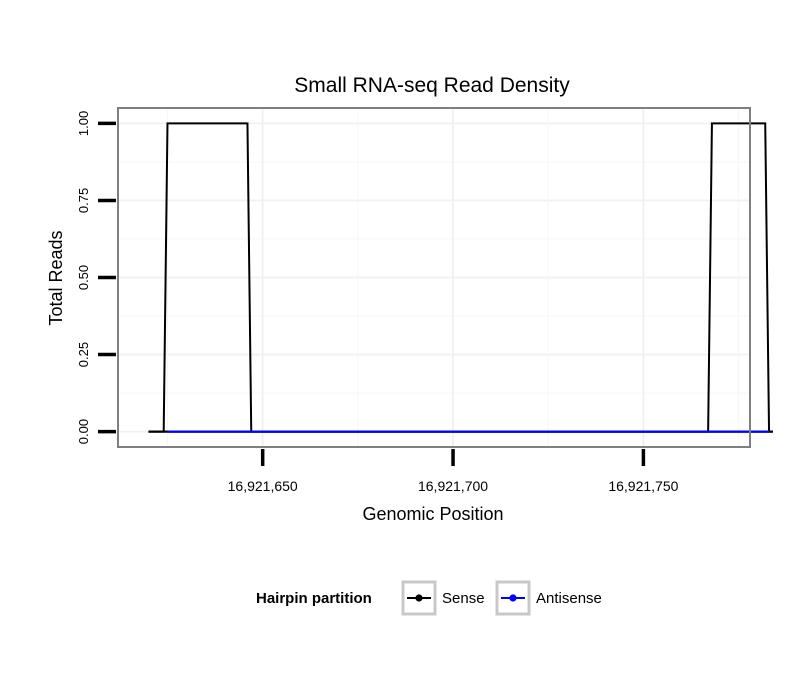 This screenshot has width=810, height=695. I want to click on x-tick-label: 16,921,700, so click(453, 486).